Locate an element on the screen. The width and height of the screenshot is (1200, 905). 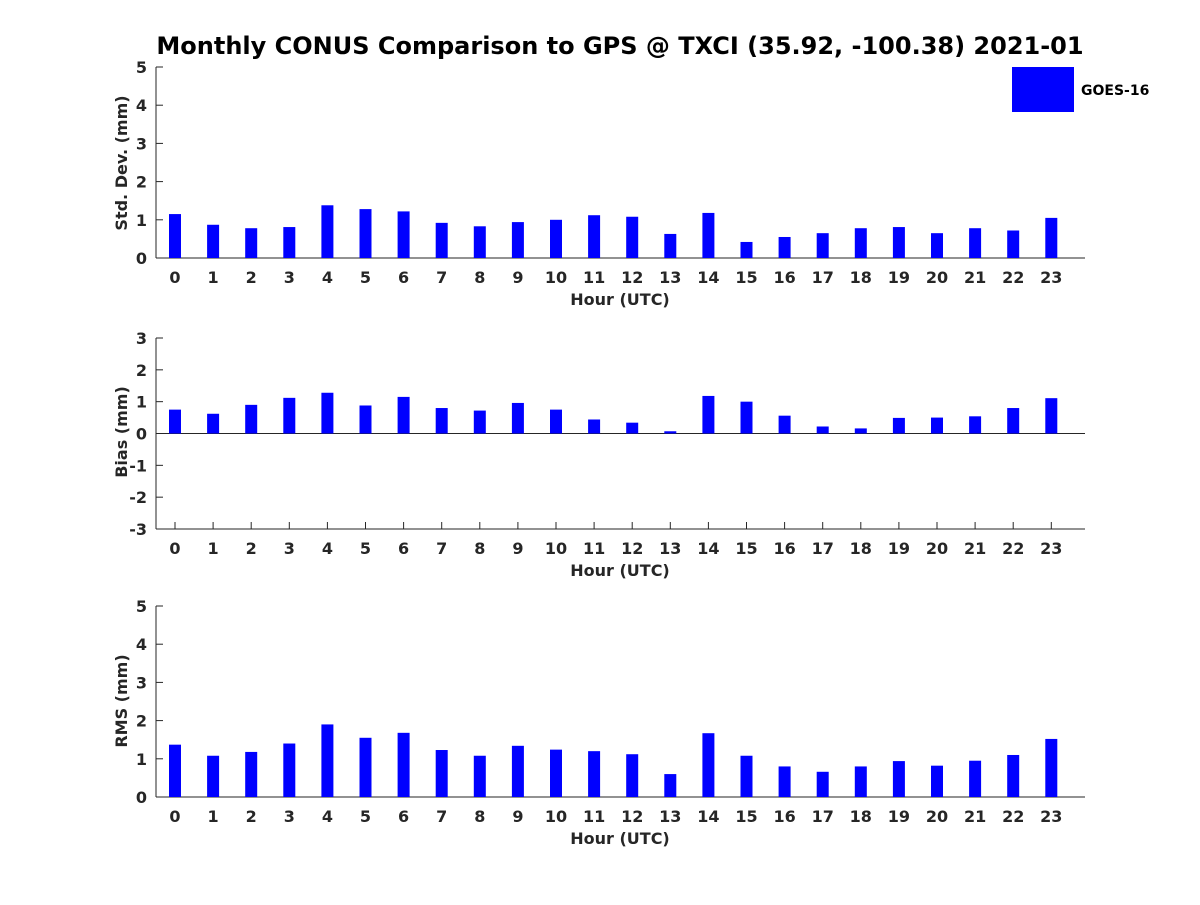
x-tick-label: 3 is located at coordinates (289, 277).